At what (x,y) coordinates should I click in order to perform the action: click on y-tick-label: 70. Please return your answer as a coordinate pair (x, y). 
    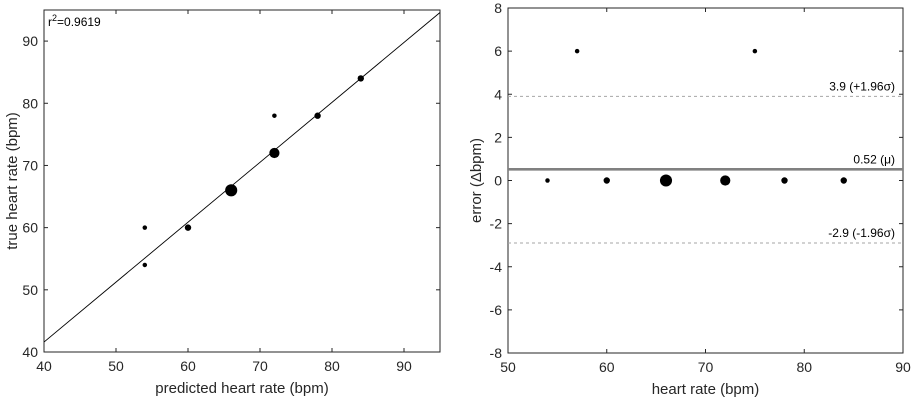
    Looking at the image, I should click on (30, 165).